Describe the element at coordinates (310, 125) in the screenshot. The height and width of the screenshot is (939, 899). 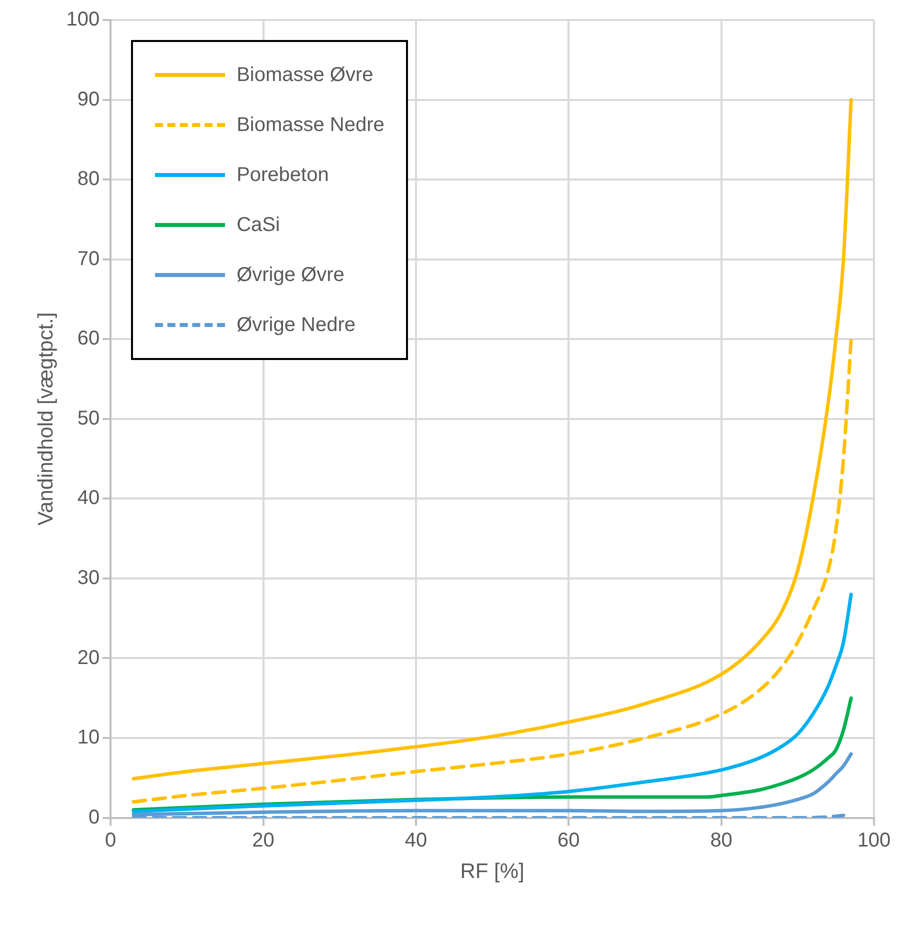
I see `legend-label: Biomasse Nedre` at that location.